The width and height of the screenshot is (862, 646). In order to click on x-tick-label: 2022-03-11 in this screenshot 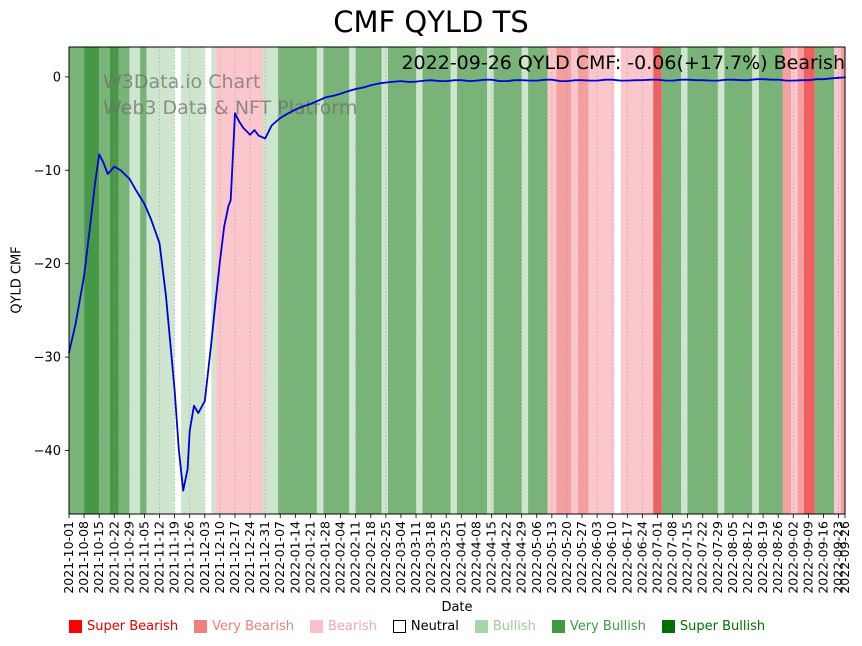, I will do `click(415, 557)`.